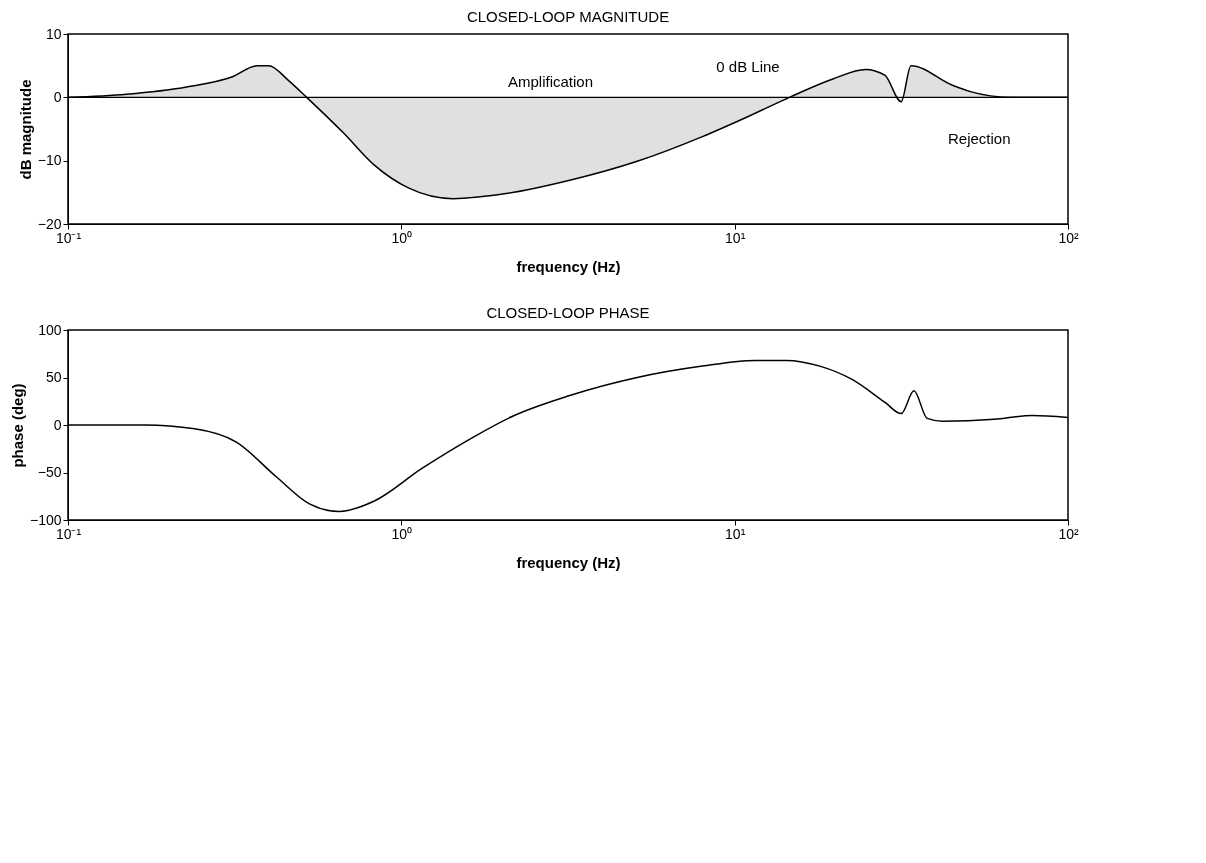 The image size is (1206, 863). I want to click on ref-line-label: 0 dB Line, so click(748, 67).